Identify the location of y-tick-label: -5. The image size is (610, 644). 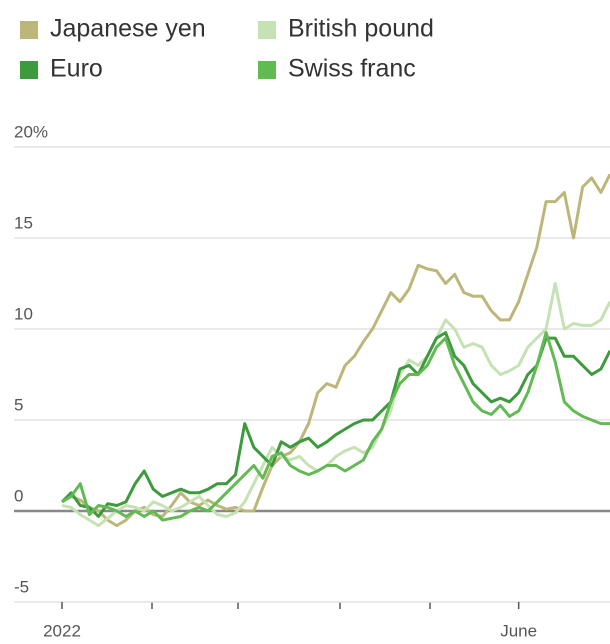
(21, 586).